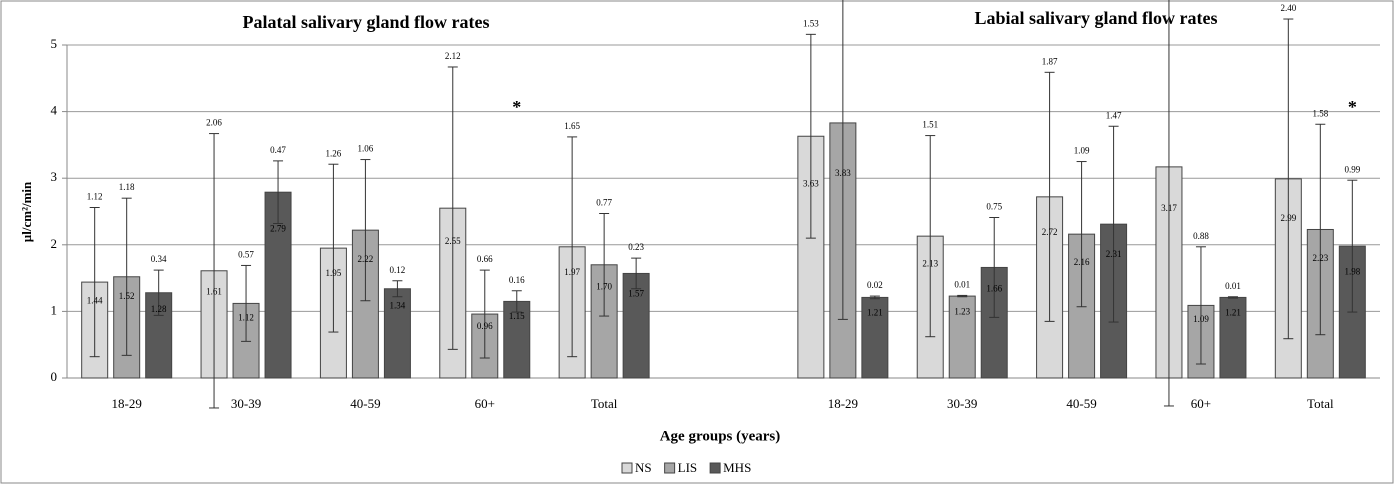  What do you see at coordinates (95, 197) in the screenshot?
I see `error-label: 1.12` at bounding box center [95, 197].